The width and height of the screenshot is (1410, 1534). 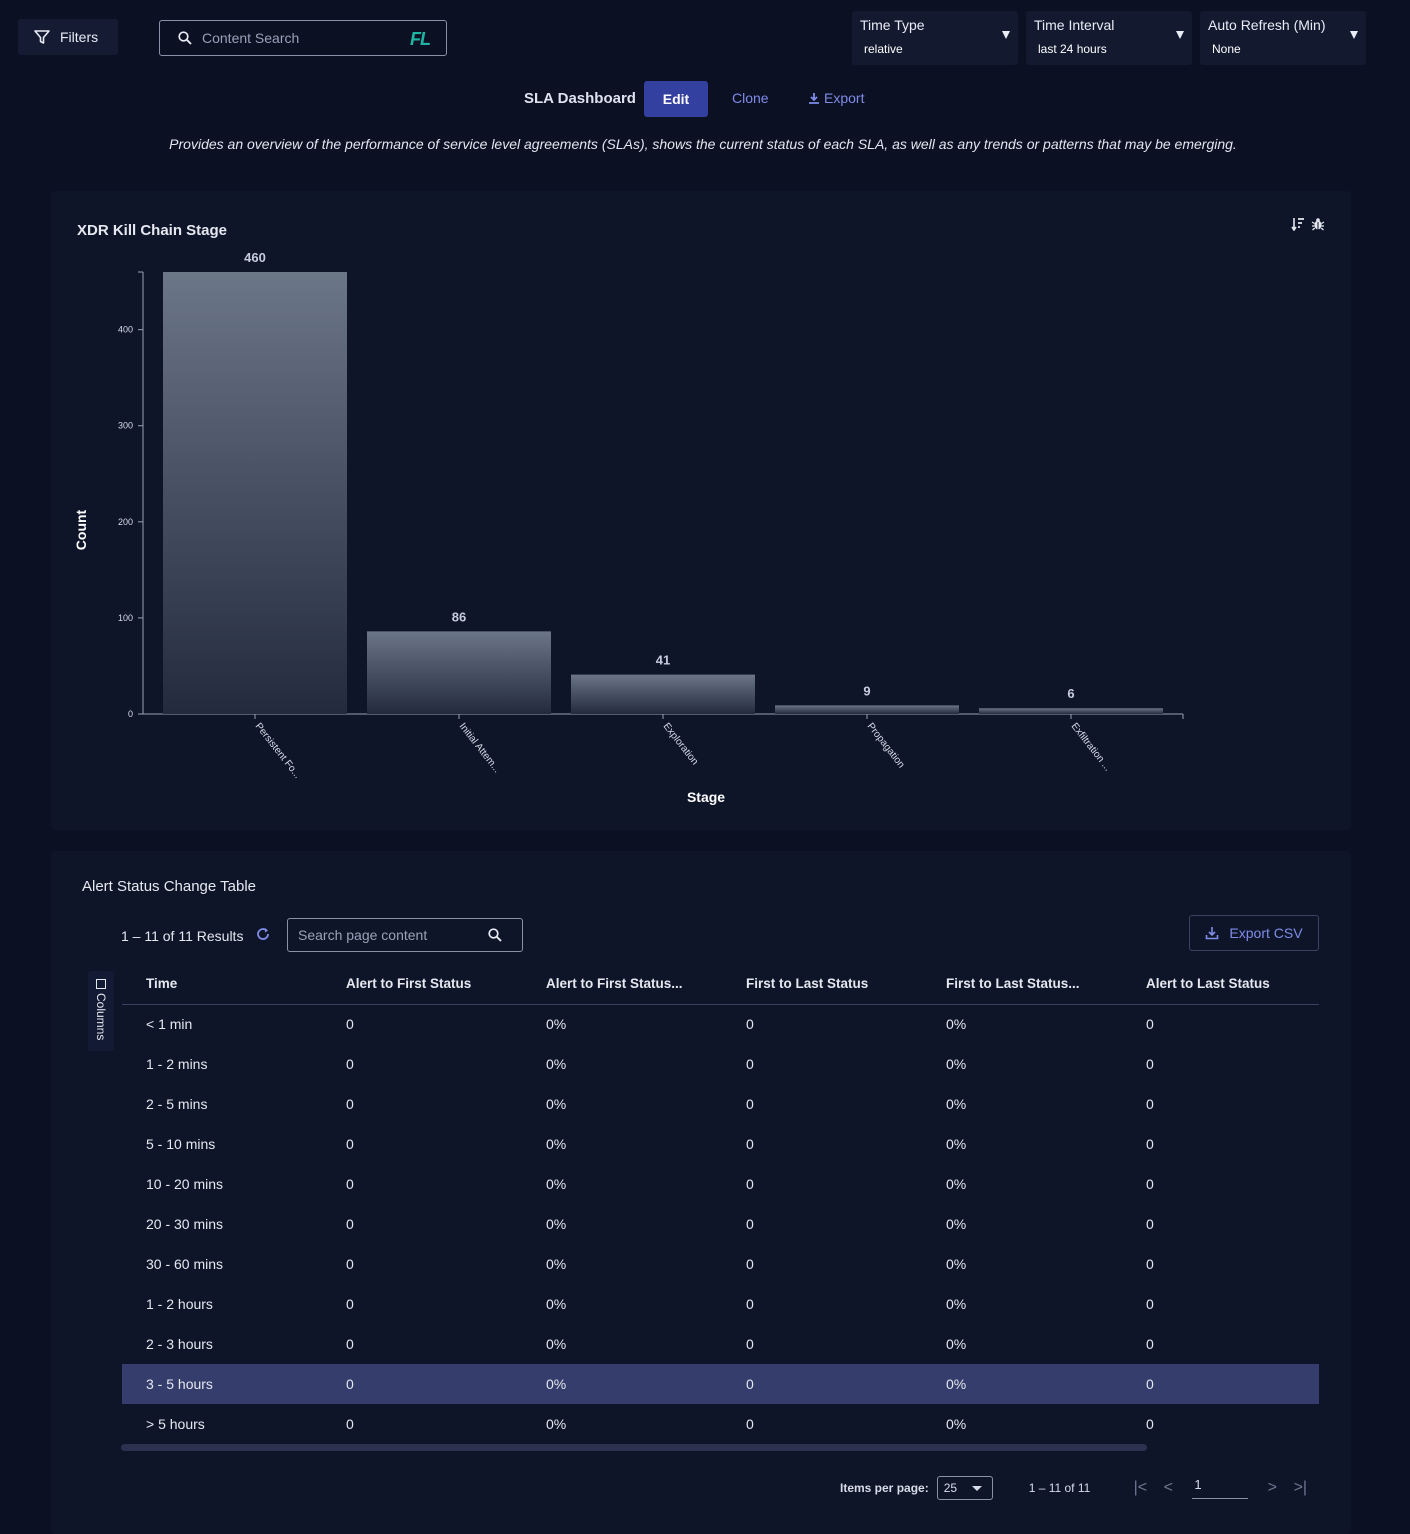 What do you see at coordinates (935, 38) in the screenshot?
I see `time-type-dropdown: Time Type relative` at bounding box center [935, 38].